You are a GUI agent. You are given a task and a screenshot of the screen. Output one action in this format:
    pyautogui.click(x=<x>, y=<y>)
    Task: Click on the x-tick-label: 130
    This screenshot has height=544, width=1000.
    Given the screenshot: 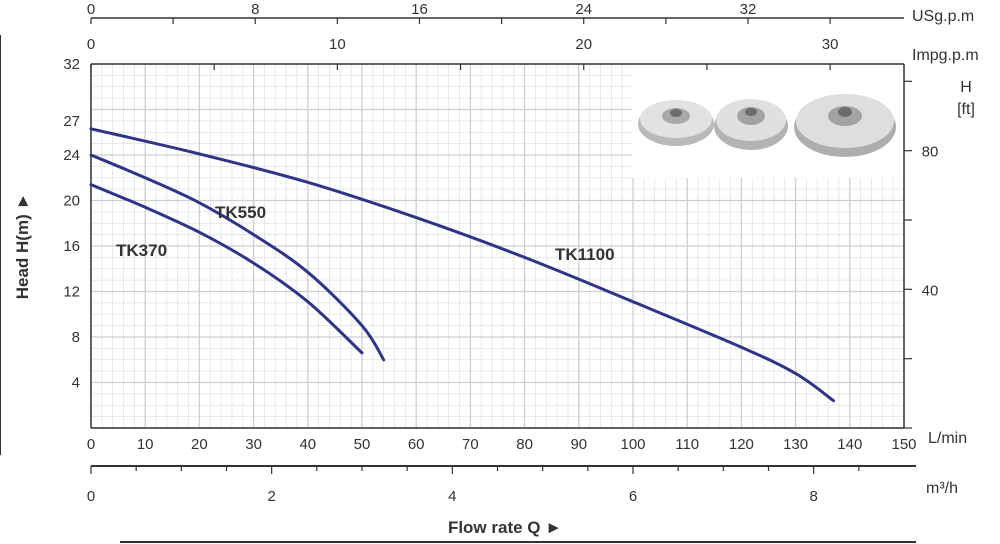 What is the action you would take?
    pyautogui.click(x=795, y=444)
    